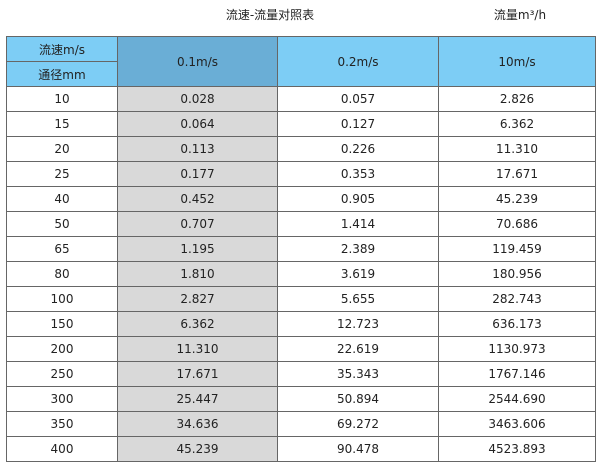 This screenshot has height=466, width=600. What do you see at coordinates (62, 74) in the screenshot?
I see `diameter-header: 通径mm` at bounding box center [62, 74].